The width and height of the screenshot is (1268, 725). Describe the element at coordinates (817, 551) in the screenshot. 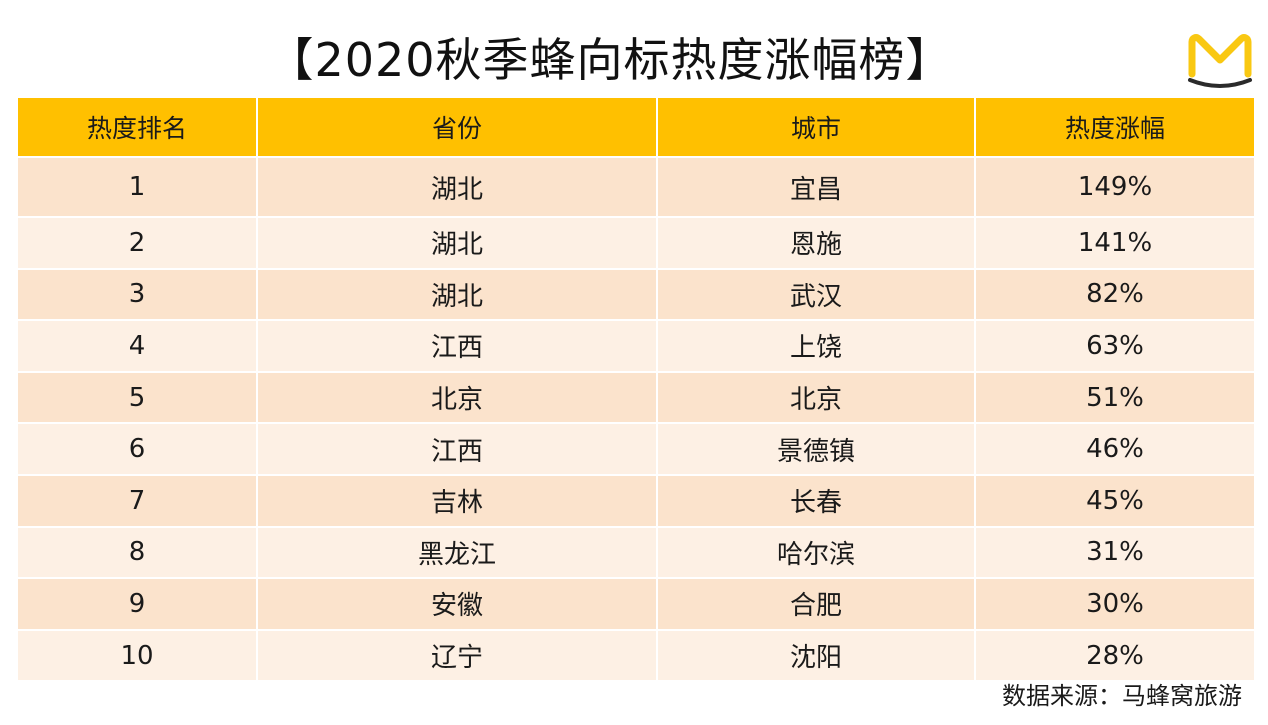

I see `cell-city: 哈尔滨` at that location.